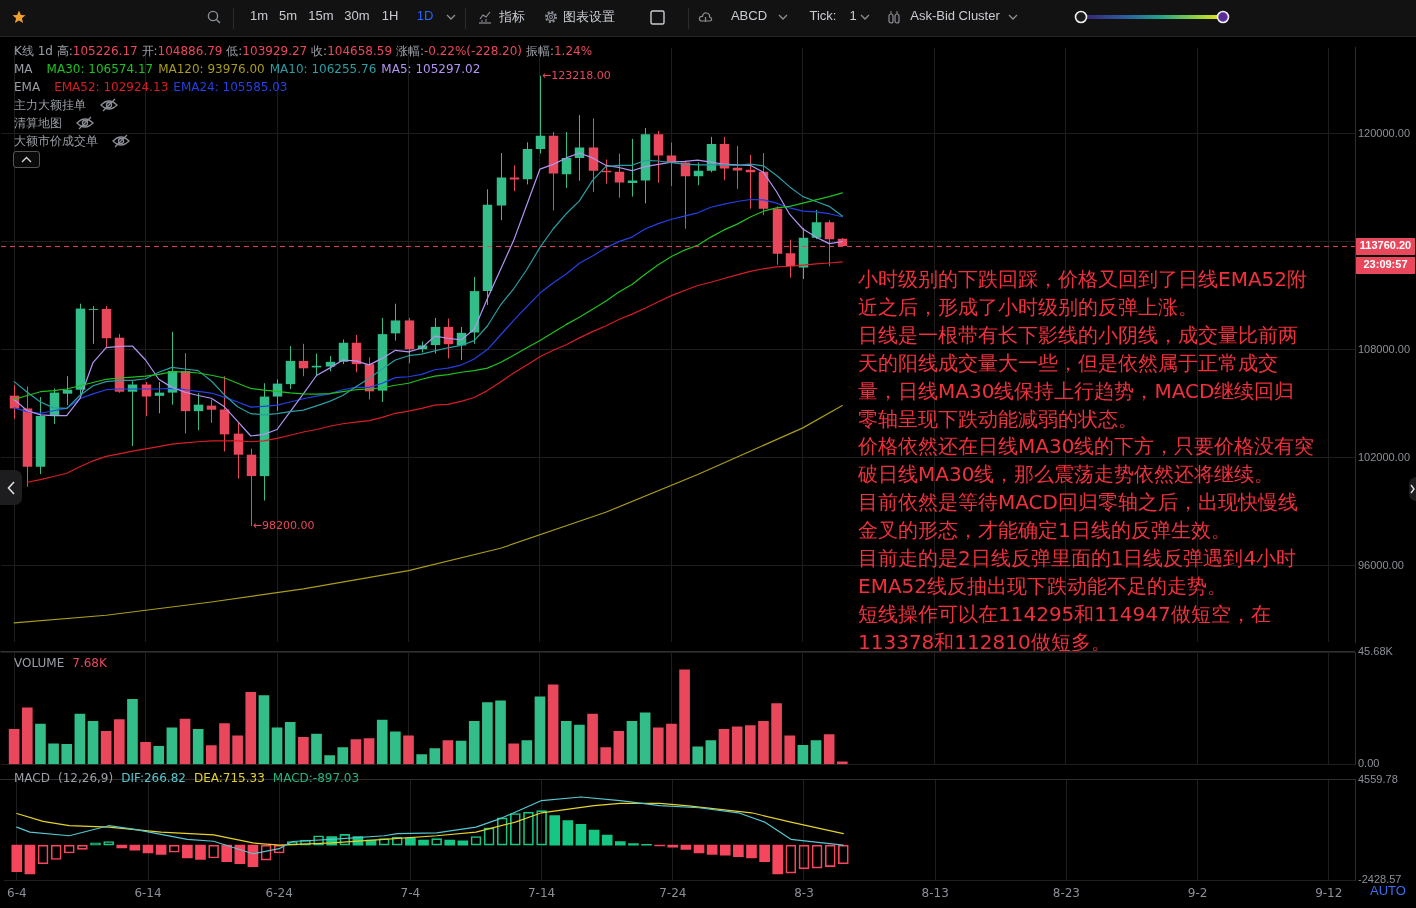 The image size is (1416, 908). What do you see at coordinates (410, 893) in the screenshot?
I see `x-tick-label: 7-4` at bounding box center [410, 893].